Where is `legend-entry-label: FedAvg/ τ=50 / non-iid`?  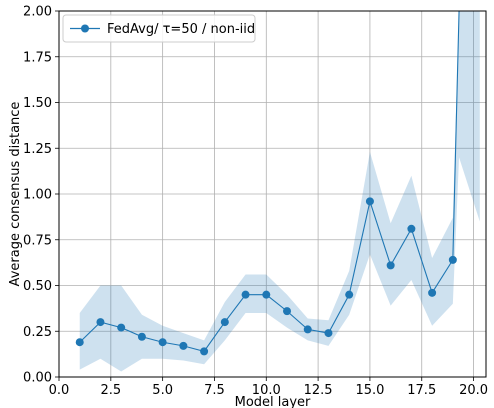 legend-entry-label: FedAvg/ τ=50 / non-iid is located at coordinates (181, 29).